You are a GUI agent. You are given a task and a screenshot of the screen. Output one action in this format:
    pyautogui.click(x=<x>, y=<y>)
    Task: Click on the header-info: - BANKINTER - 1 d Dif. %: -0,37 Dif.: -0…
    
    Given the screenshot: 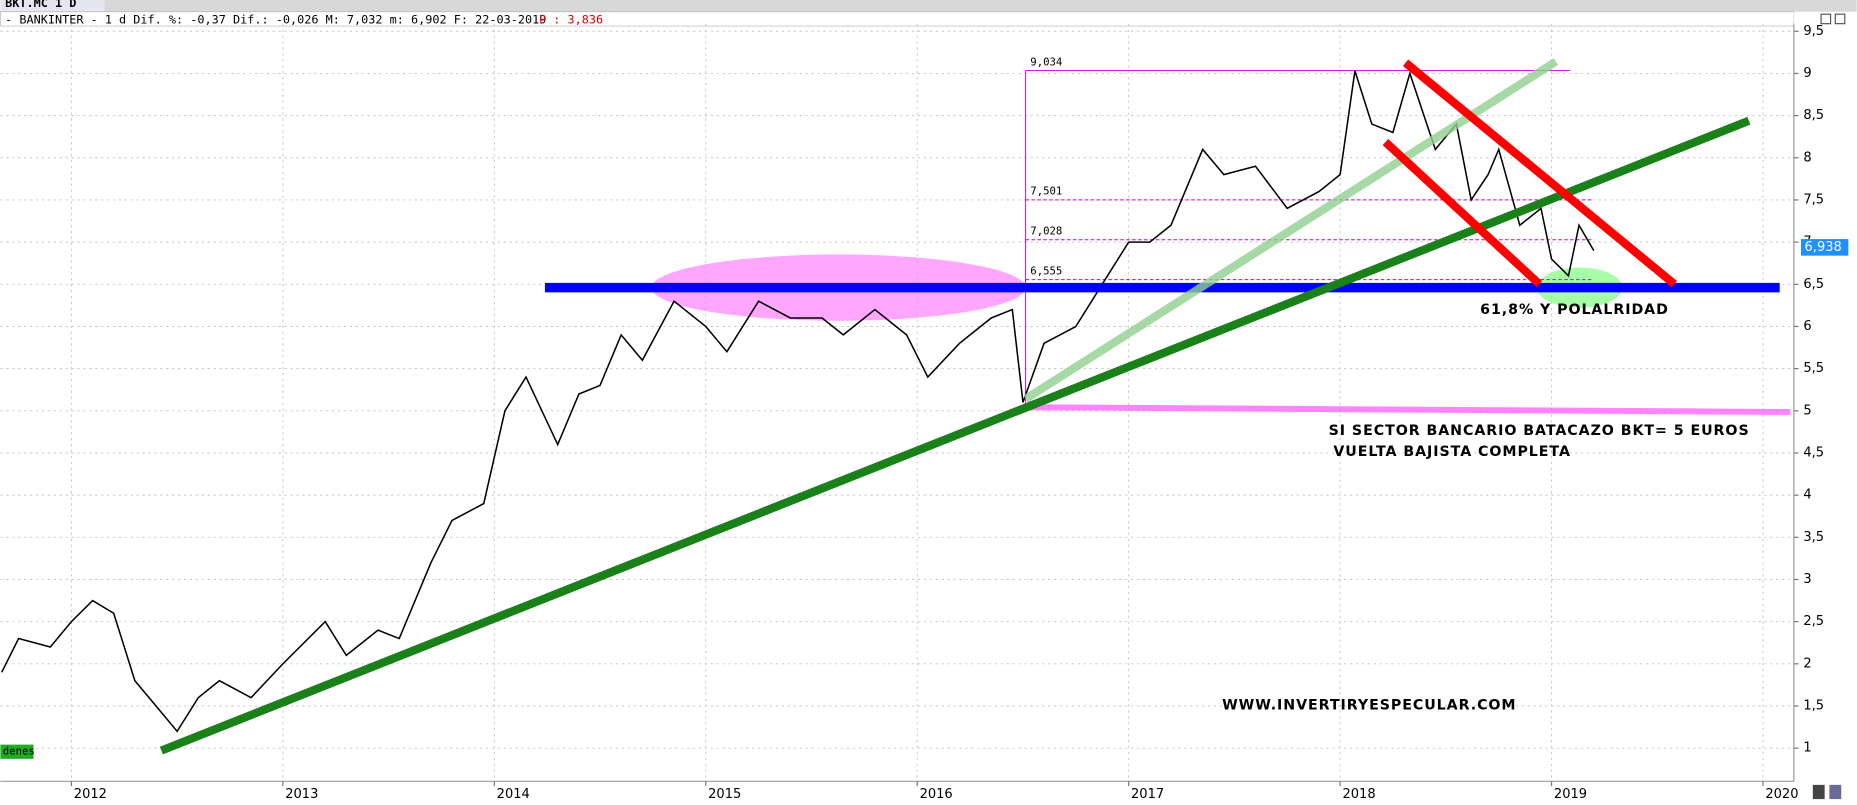 What is the action you would take?
    pyautogui.click(x=275, y=20)
    